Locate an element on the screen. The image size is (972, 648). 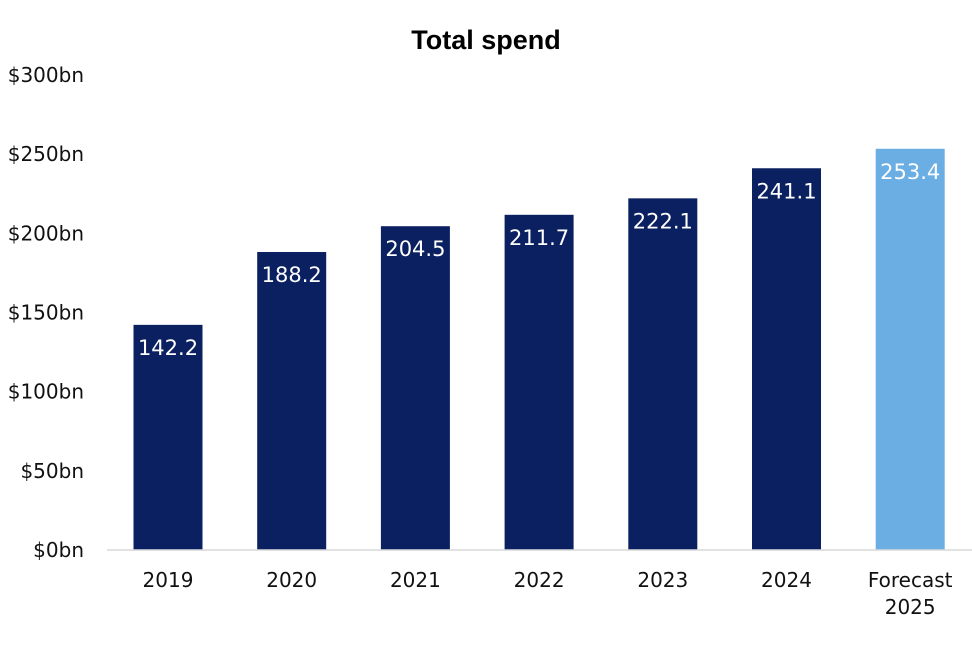
x-axis: 2019 2020 2021 2022 2023 2024 Forecast 2025 is located at coordinates (548, 593).